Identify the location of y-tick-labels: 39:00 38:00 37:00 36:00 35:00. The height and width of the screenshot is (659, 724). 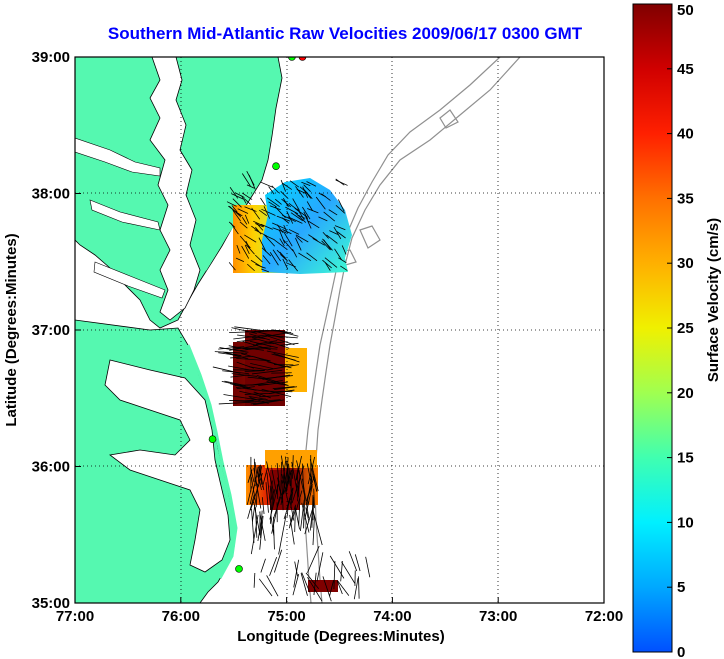
(56, 330).